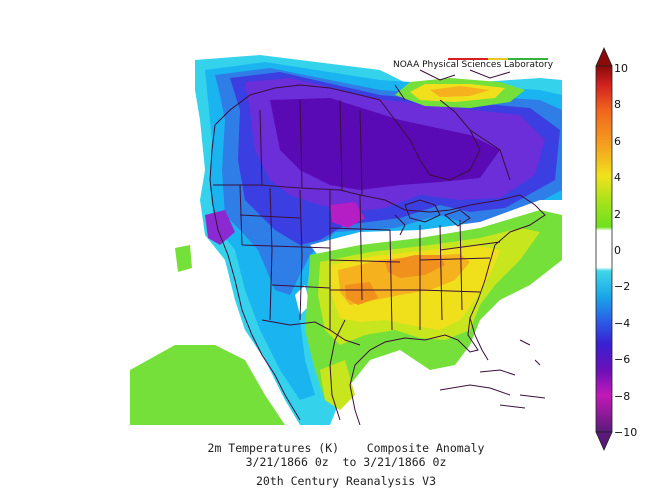  Describe the element at coordinates (415, 266) in the screenshot. I see `warm-orange-core` at that location.